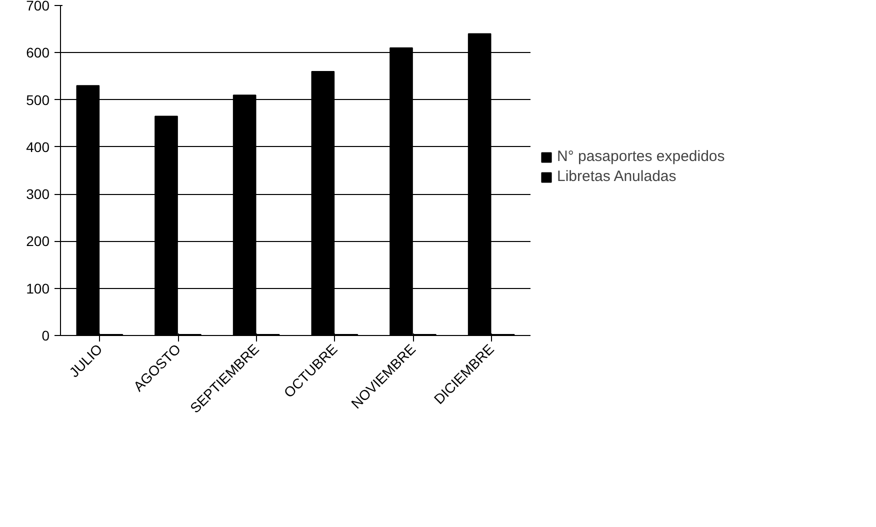 This screenshot has width=876, height=527. What do you see at coordinates (38, 100) in the screenshot?
I see `y-tick-label: 500` at bounding box center [38, 100].